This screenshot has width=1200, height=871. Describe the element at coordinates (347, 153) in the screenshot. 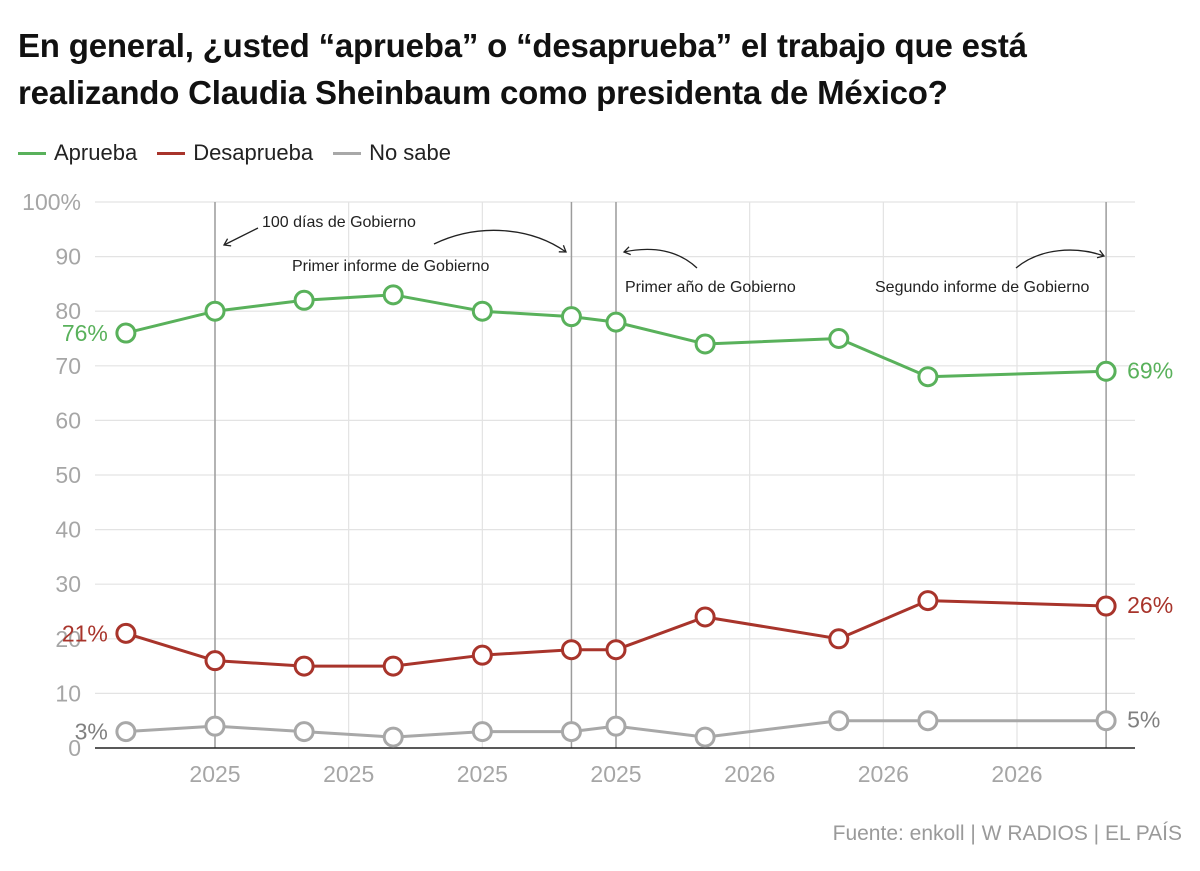

I see `legend-swatch-no-sabe` at that location.